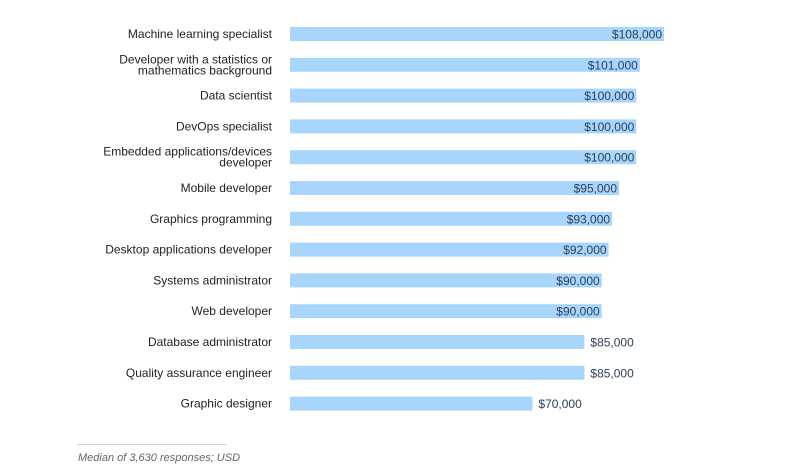 Image resolution: width=800 pixels, height=471 pixels. Describe the element at coordinates (596, 189) in the screenshot. I see `value-label: $95,000` at that location.